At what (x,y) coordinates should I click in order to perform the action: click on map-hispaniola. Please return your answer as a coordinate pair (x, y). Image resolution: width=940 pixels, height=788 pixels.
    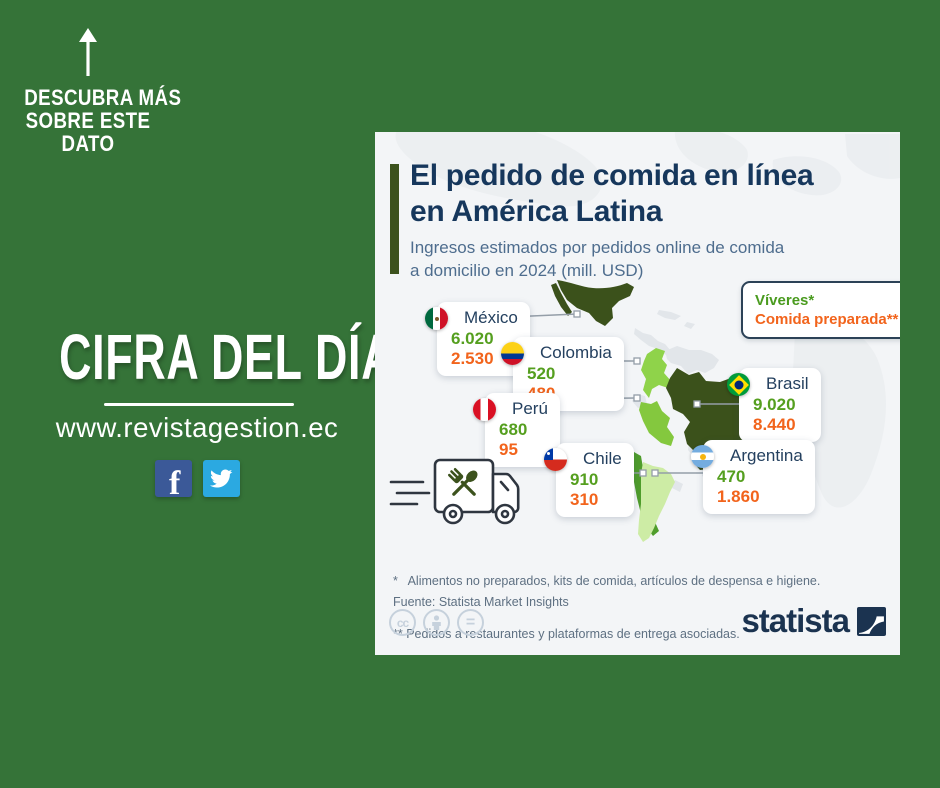
    Looking at the image, I should click on (689, 325).